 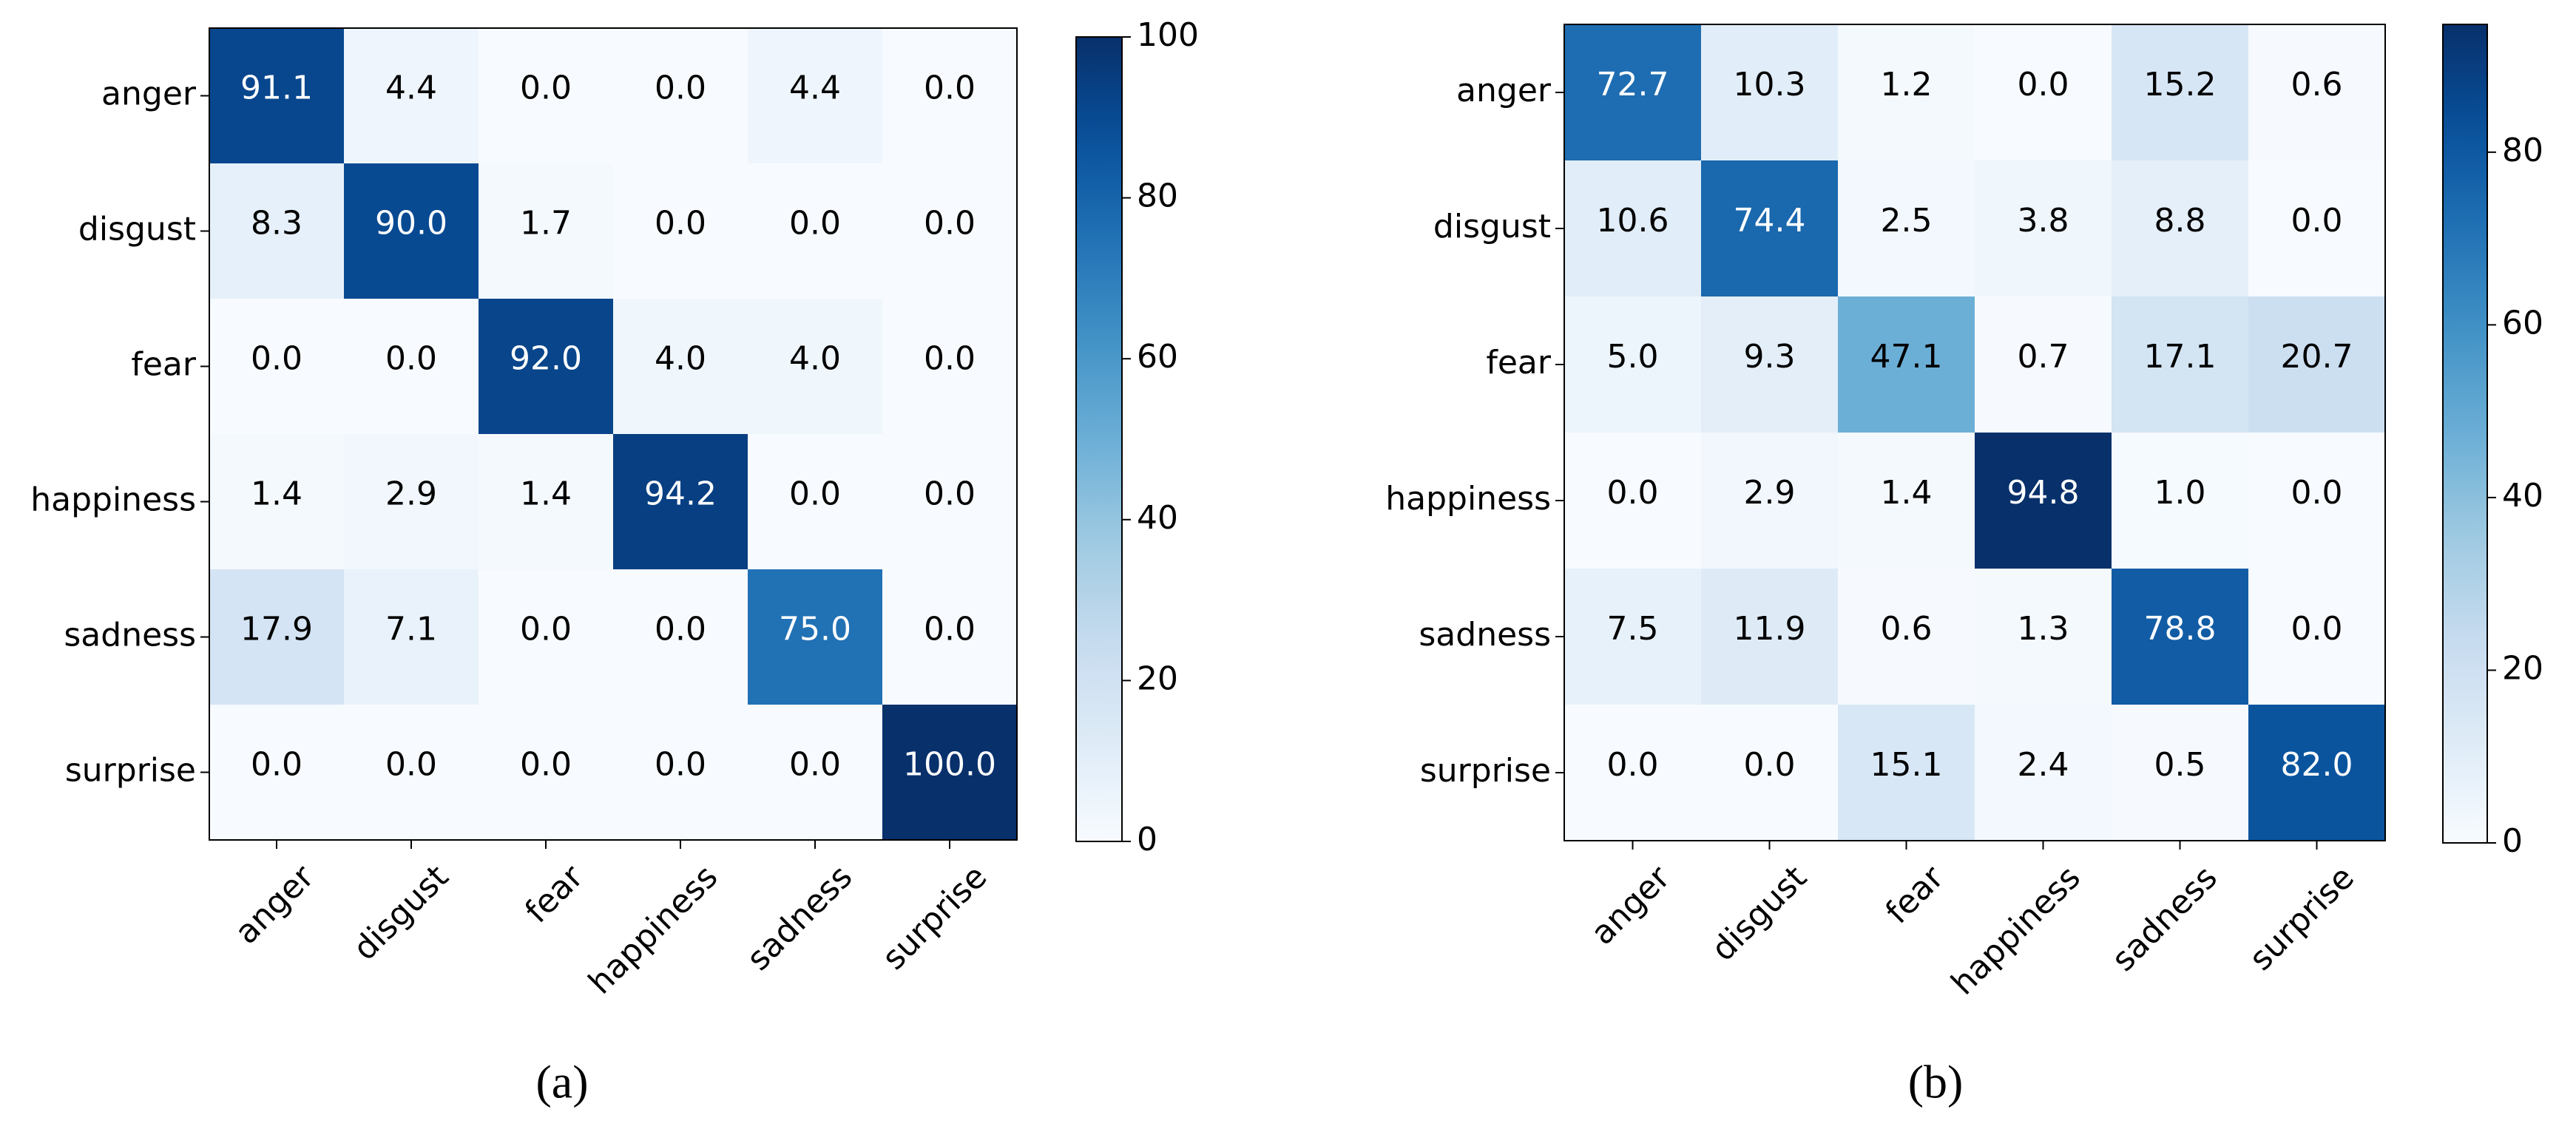 I want to click on colorbar-tick-label: 20, so click(x=1157, y=678).